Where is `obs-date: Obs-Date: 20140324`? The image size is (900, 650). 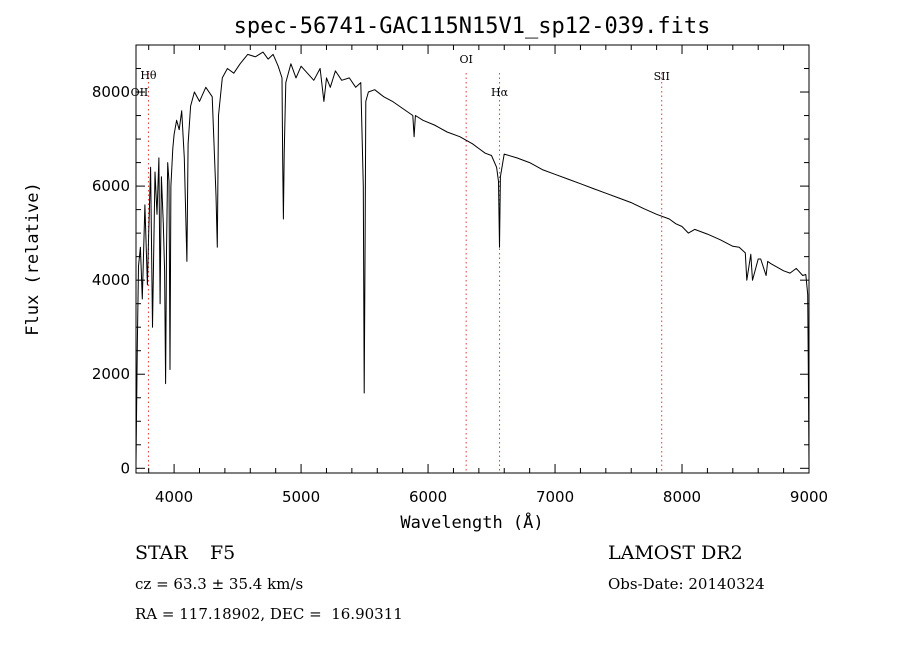 obs-date: Obs-Date: 20140324 is located at coordinates (686, 584).